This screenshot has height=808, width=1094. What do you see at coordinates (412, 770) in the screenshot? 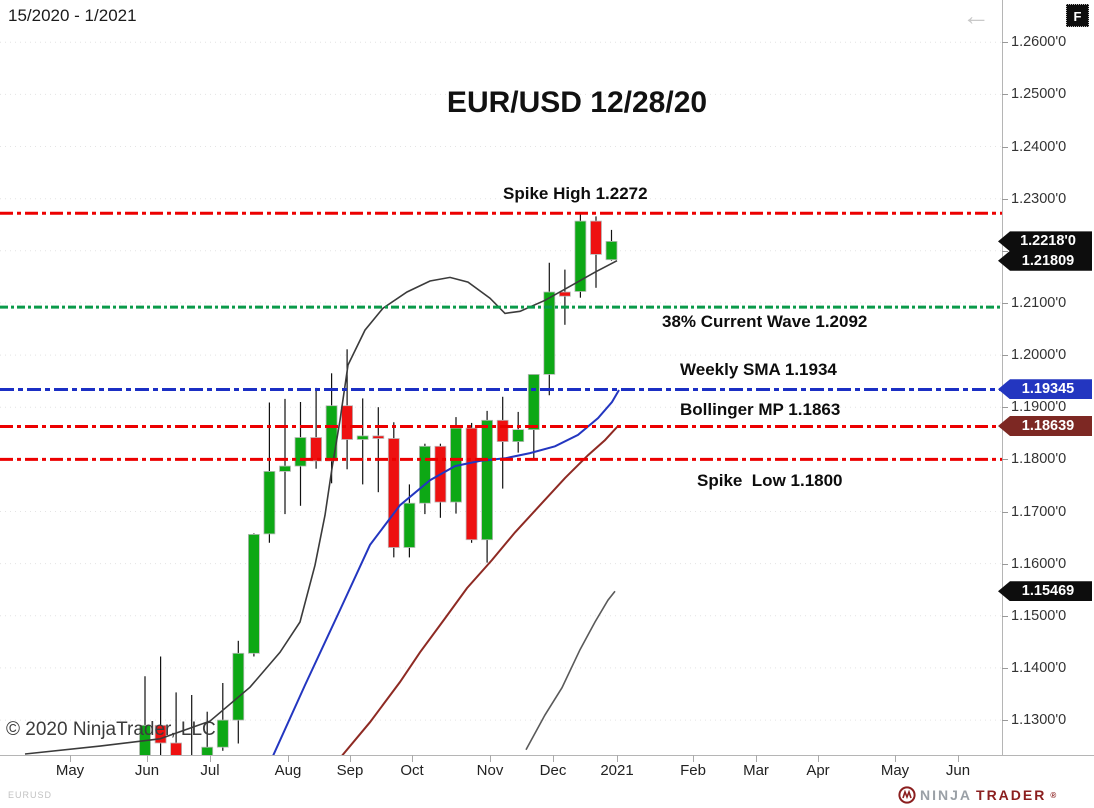
I see `month-label: Oct` at bounding box center [412, 770].